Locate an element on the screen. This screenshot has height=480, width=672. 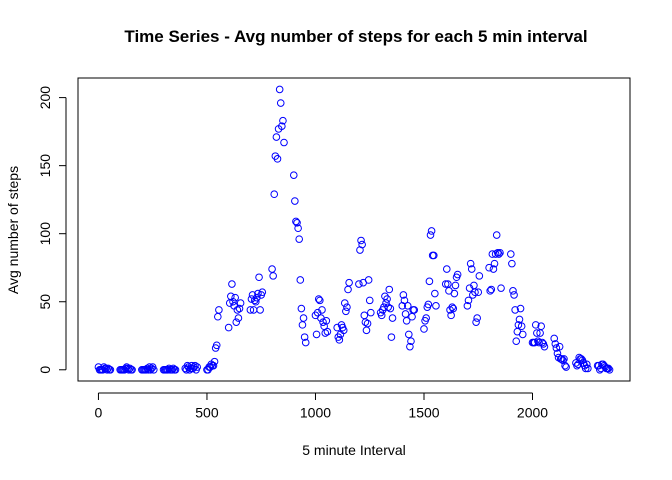
y-tick-label: 200 is located at coordinates (45, 98).